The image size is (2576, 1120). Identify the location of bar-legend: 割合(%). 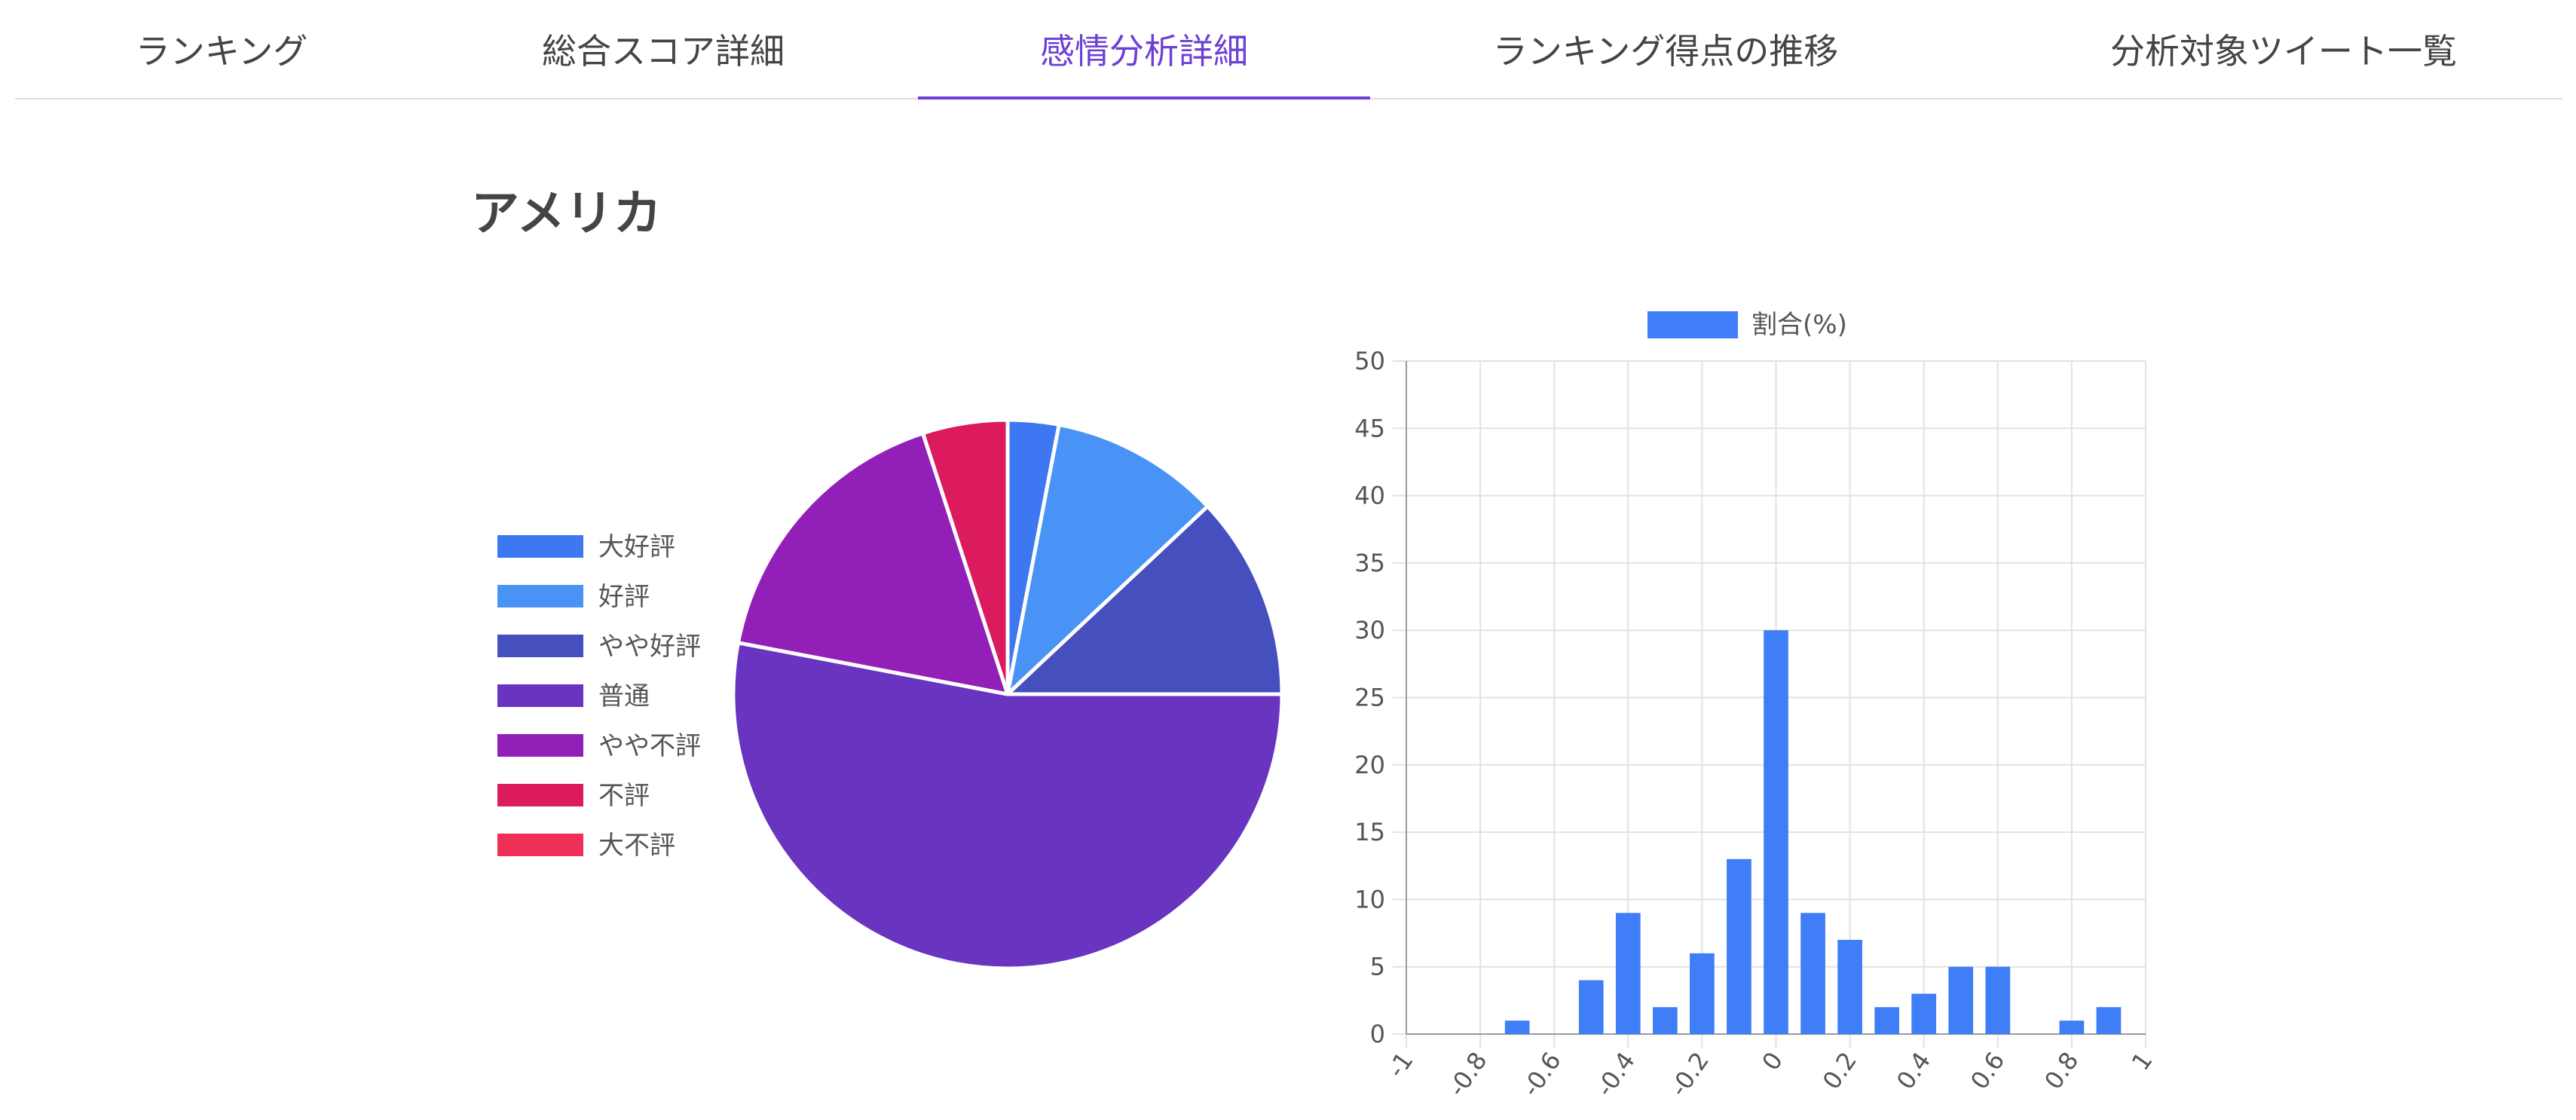
(1747, 325).